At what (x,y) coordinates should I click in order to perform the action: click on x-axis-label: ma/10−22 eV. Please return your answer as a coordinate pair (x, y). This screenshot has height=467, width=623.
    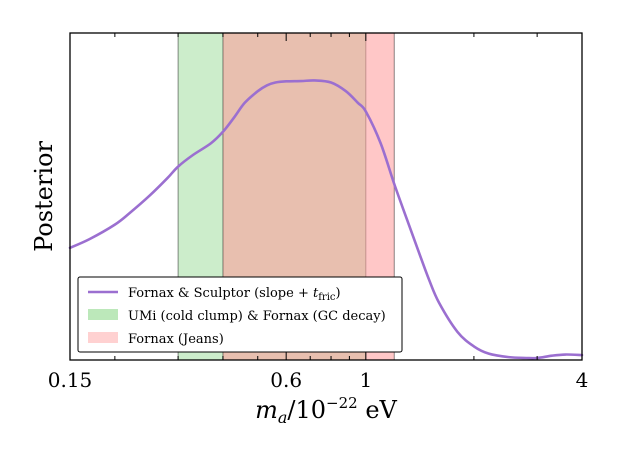
    Looking at the image, I should click on (326, 410).